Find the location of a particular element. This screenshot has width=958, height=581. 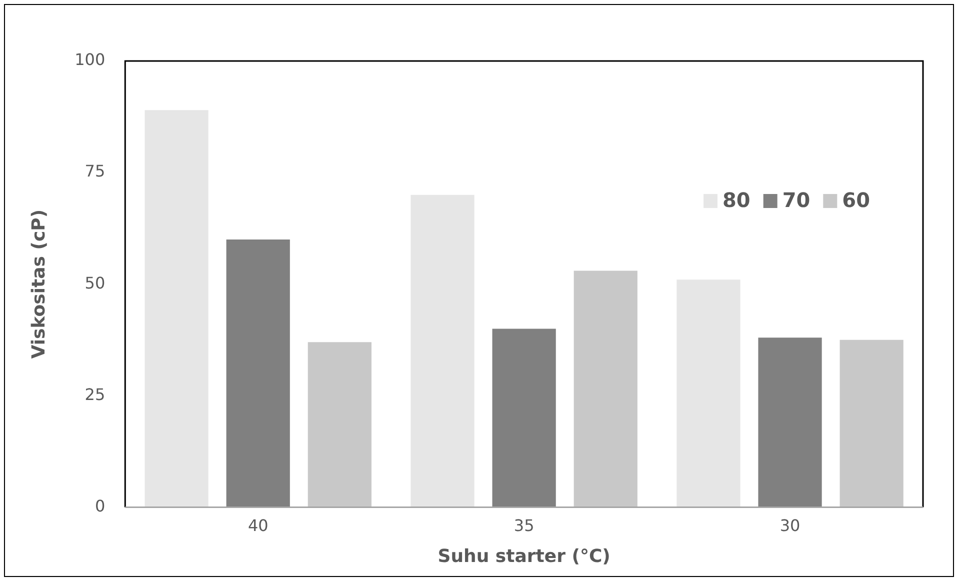

x-tick-label: 40 is located at coordinates (258, 525).